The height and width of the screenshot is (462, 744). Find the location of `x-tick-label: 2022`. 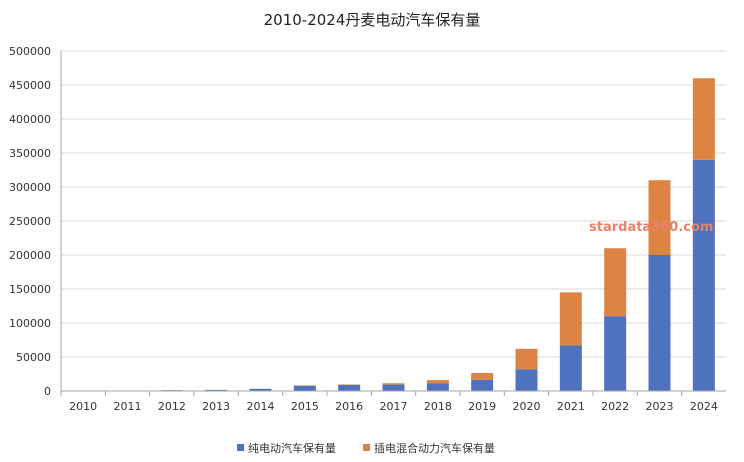

x-tick-label: 2022 is located at coordinates (615, 406).